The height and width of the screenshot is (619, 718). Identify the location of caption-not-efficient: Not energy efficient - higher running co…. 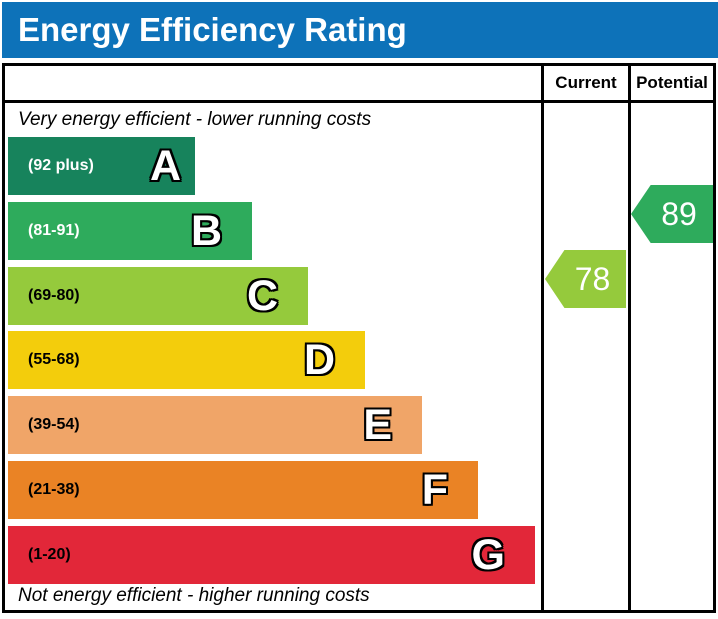
(194, 595).